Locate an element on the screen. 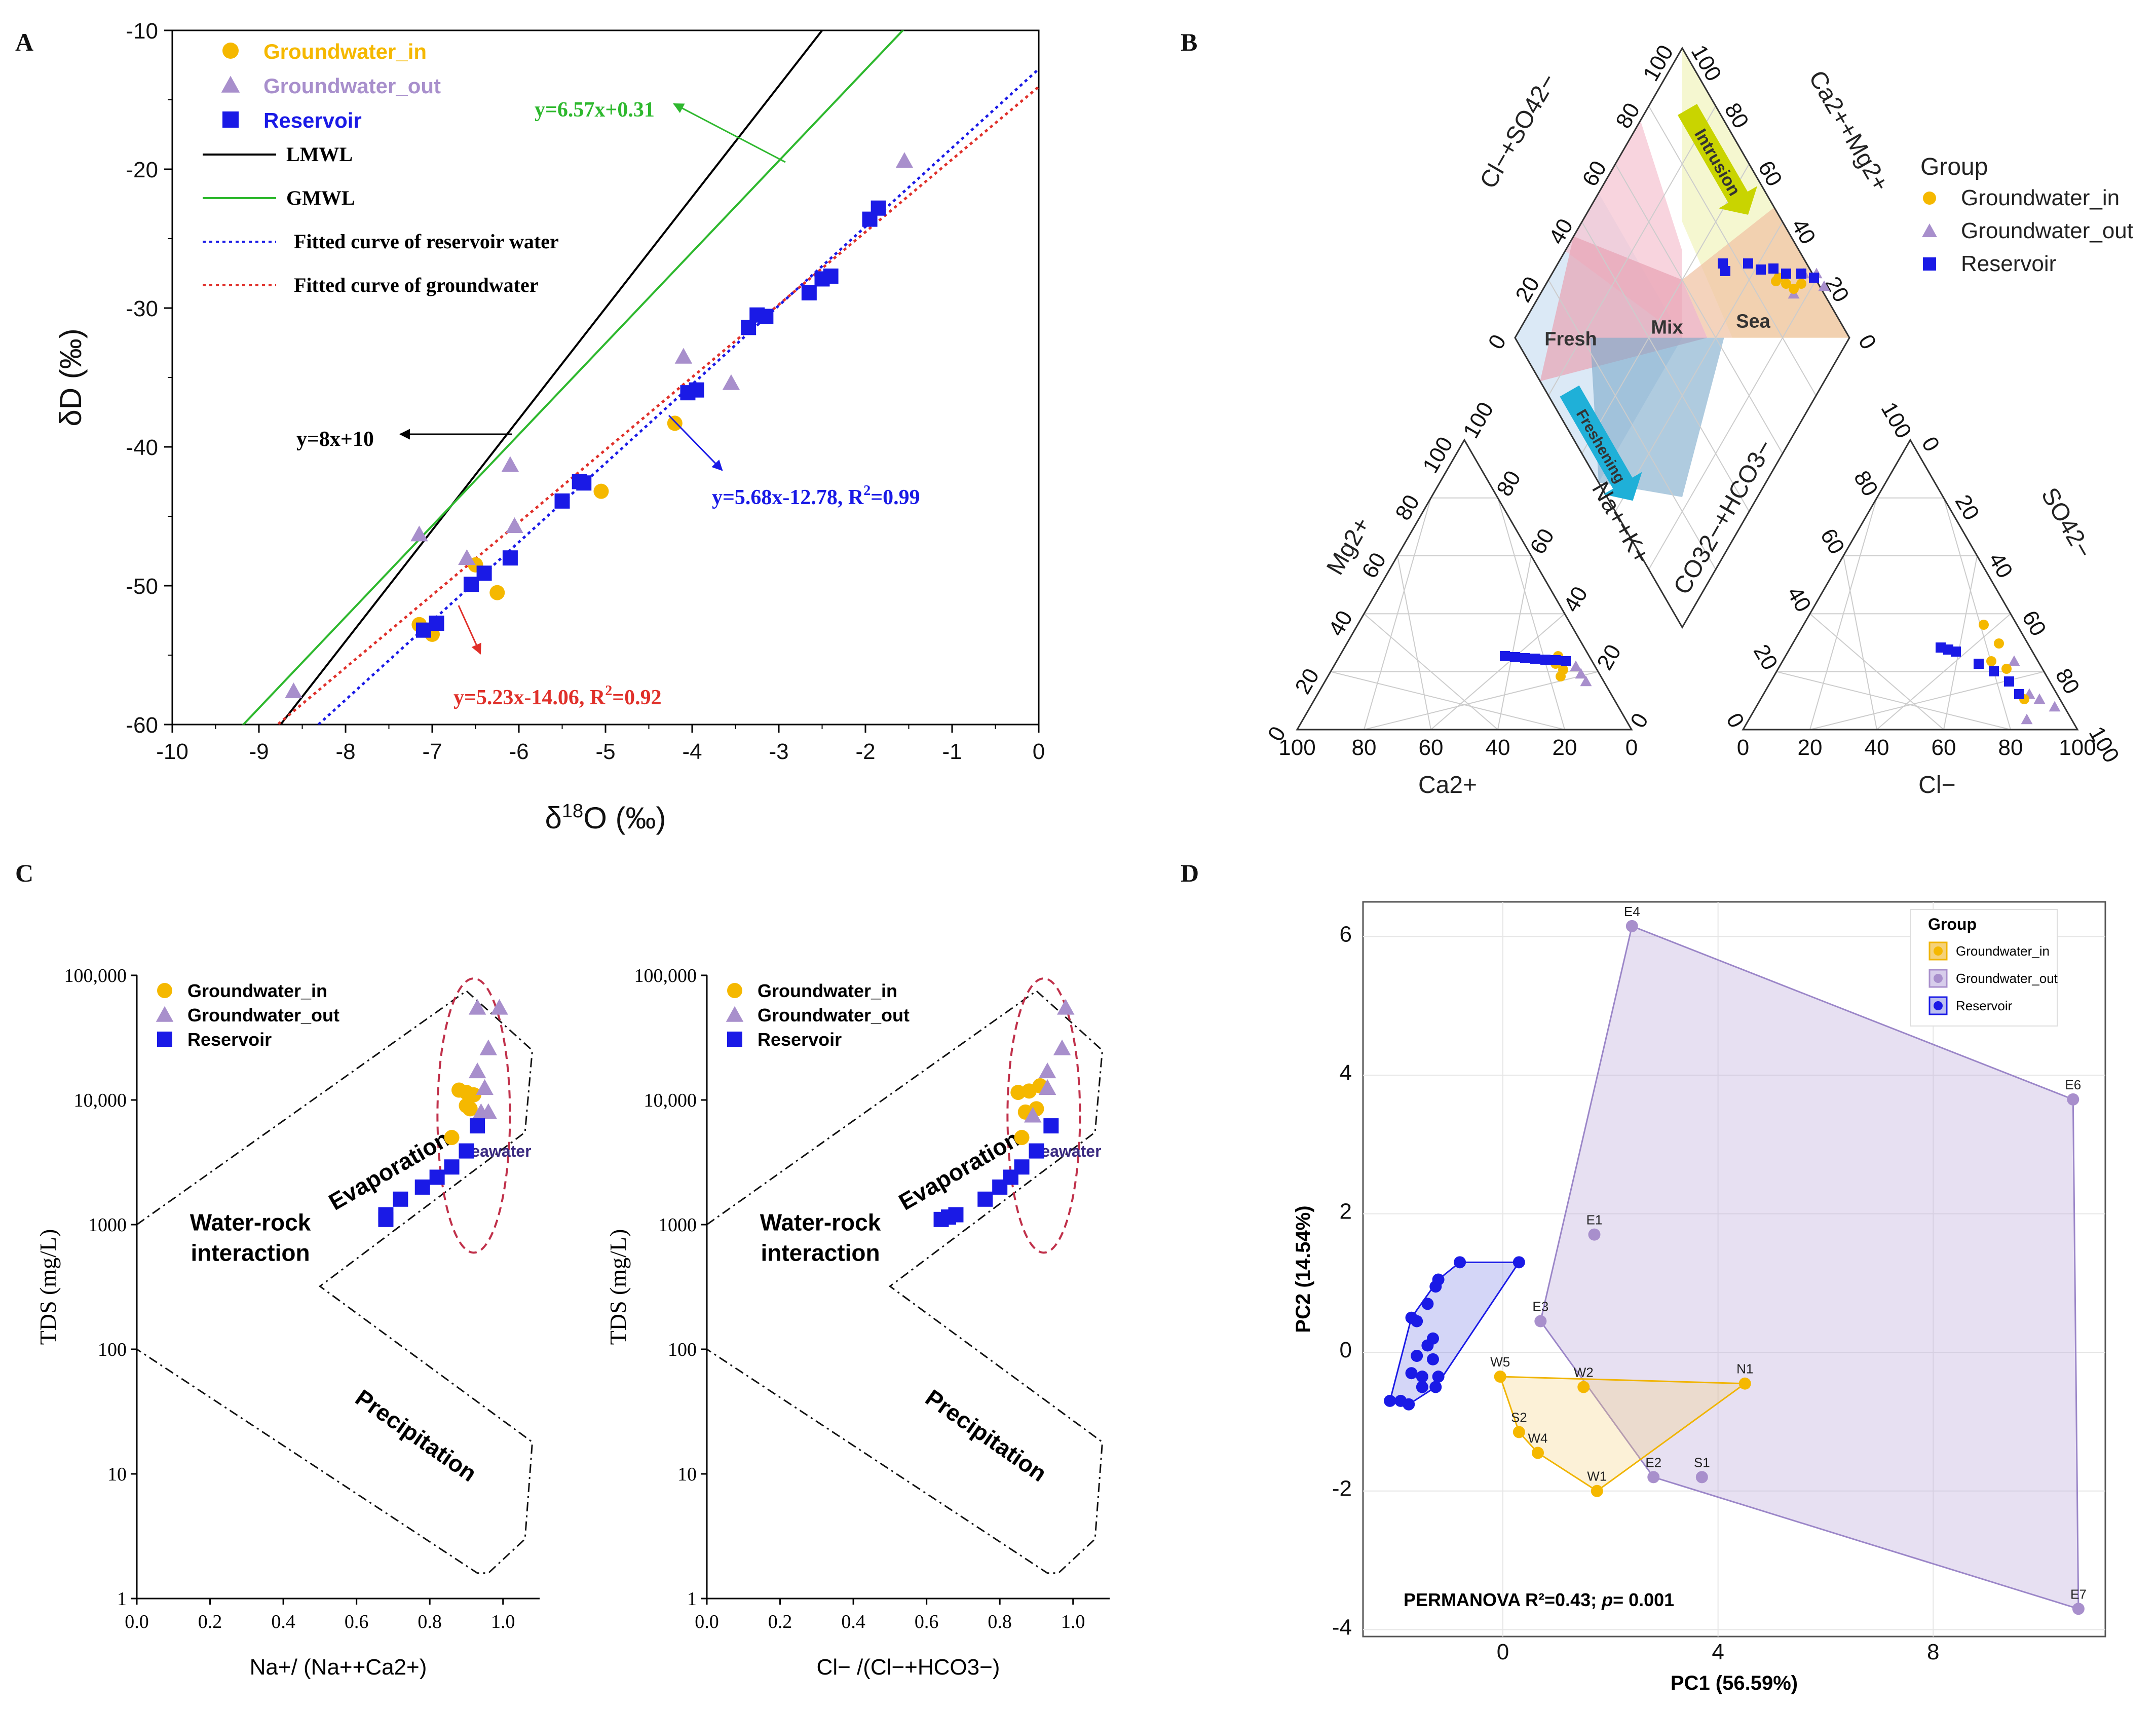  x-tick-label: 1.0 is located at coordinates (503, 1621).